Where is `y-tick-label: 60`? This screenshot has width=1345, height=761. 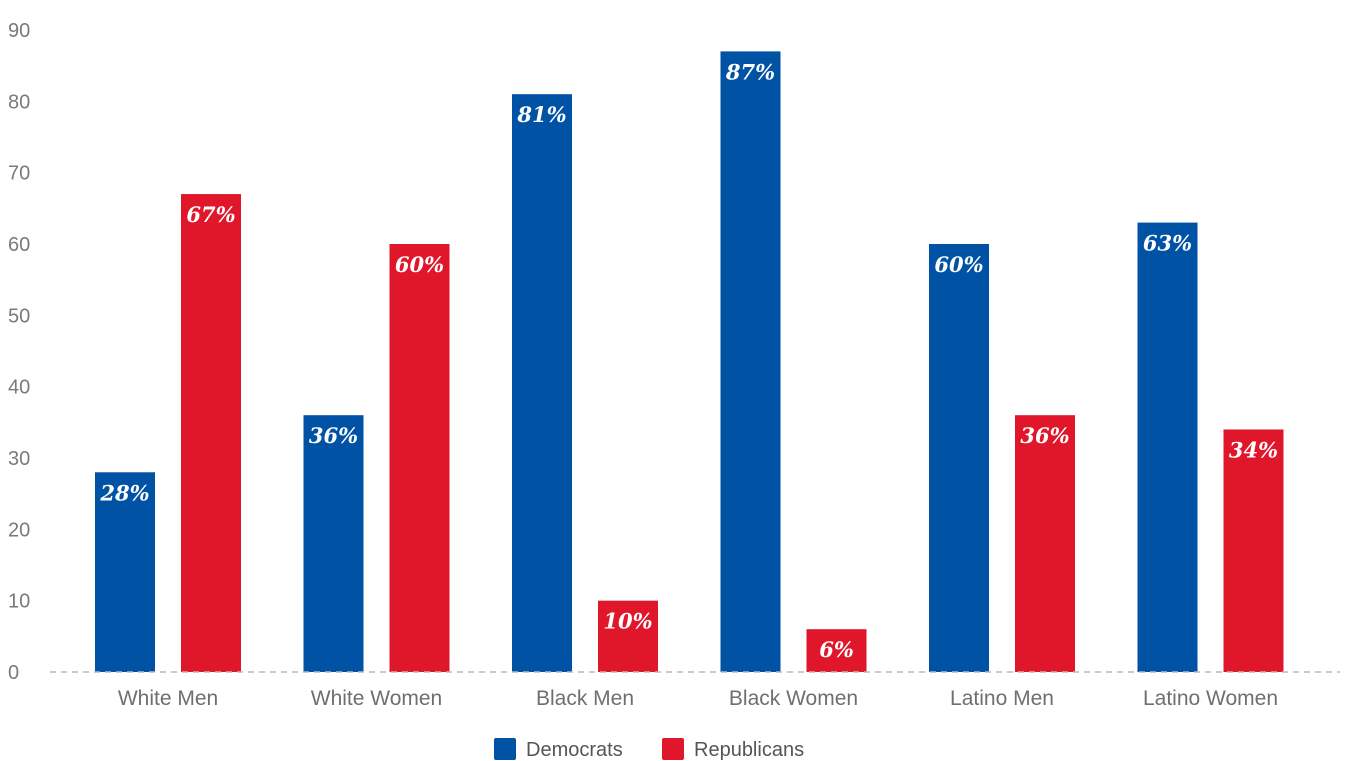 y-tick-label: 60 is located at coordinates (19, 245).